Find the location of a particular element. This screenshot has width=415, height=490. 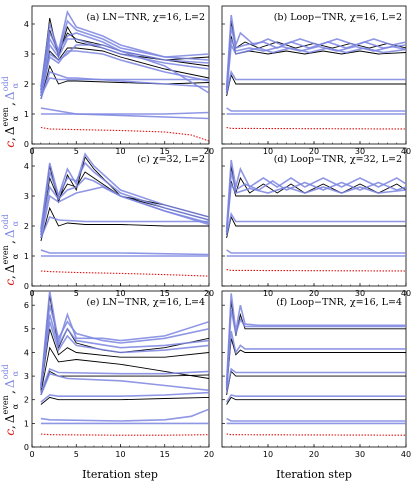

panel-title: (c) χ=32, L=2 is located at coordinates (171, 159).